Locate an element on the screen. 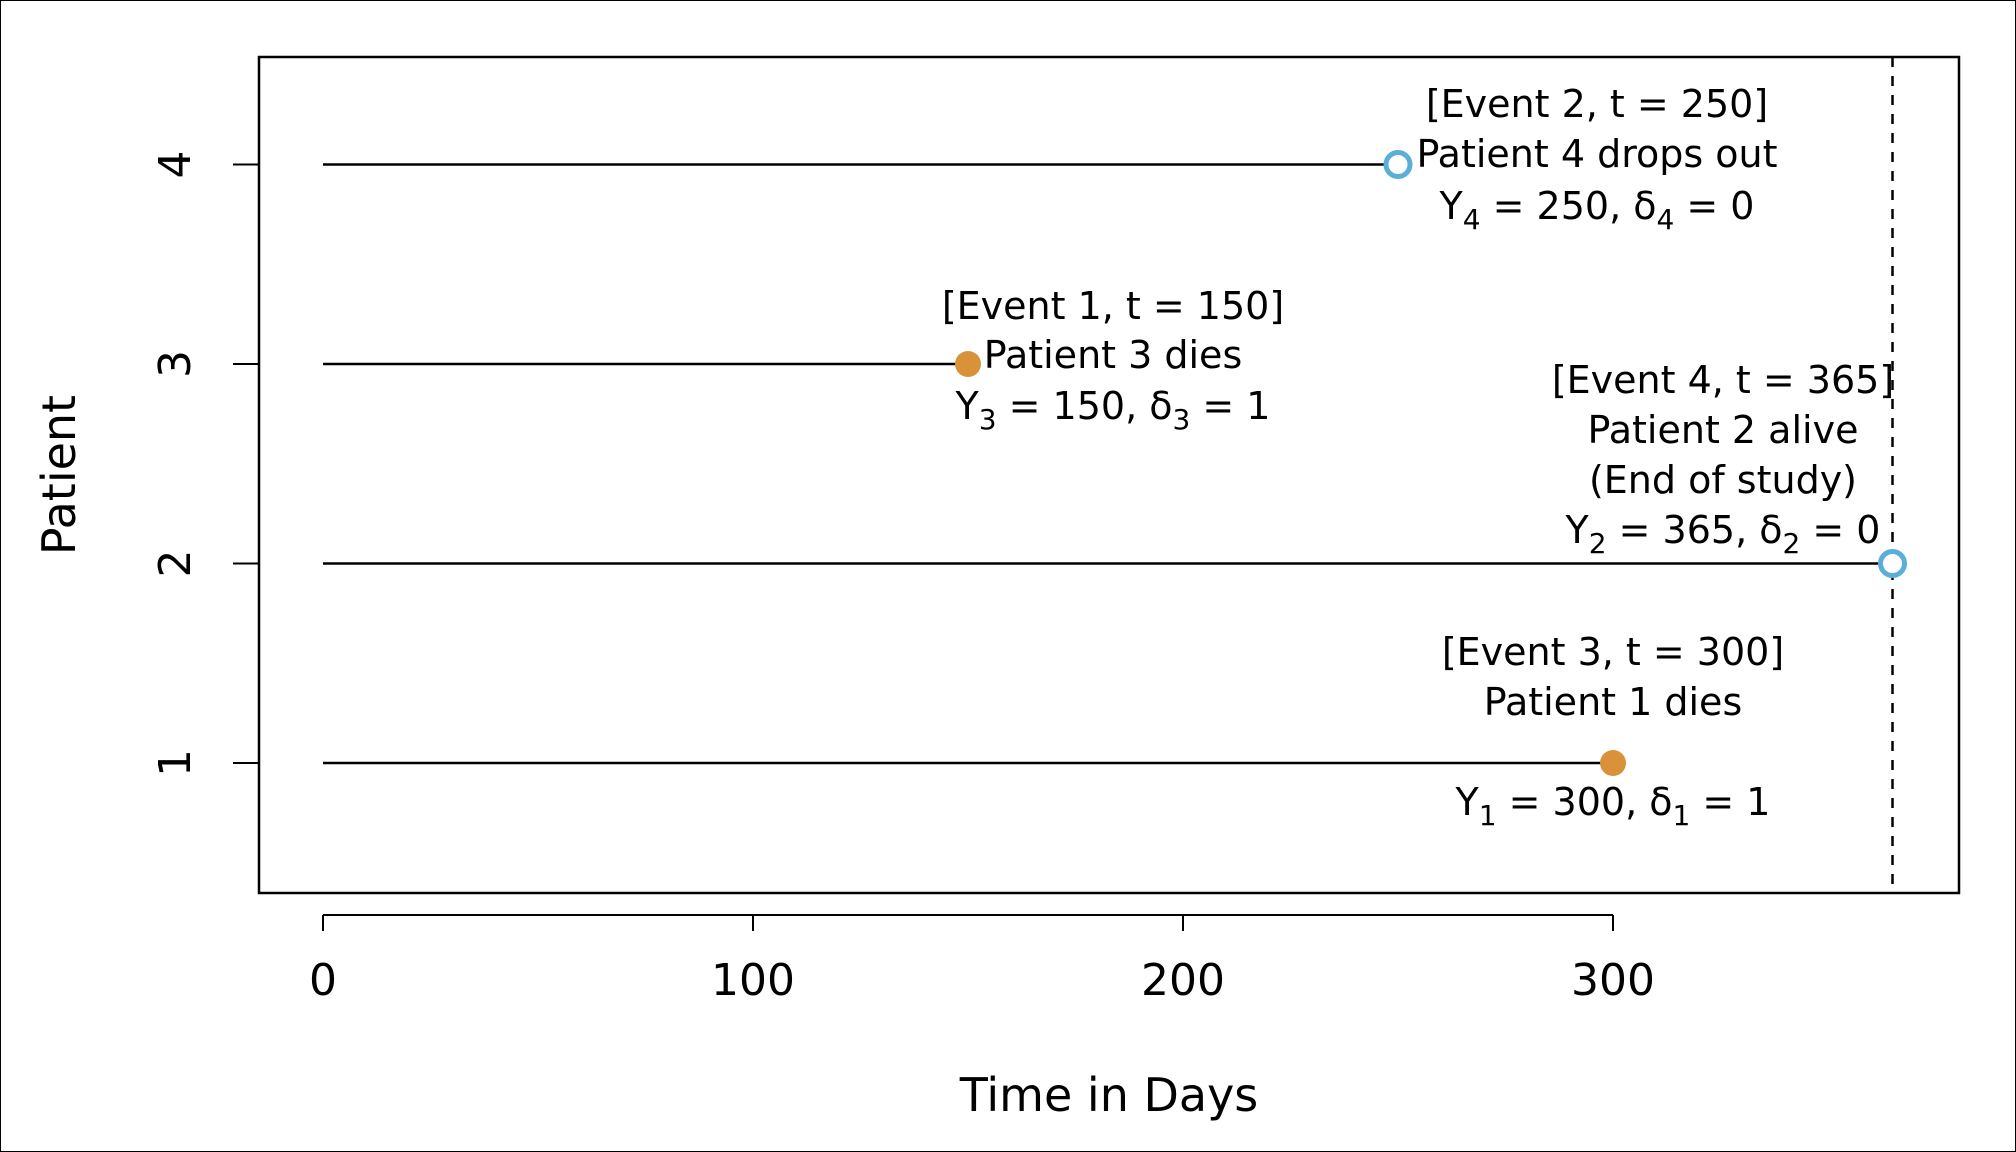  patient-1-death-point is located at coordinates (1613, 763).